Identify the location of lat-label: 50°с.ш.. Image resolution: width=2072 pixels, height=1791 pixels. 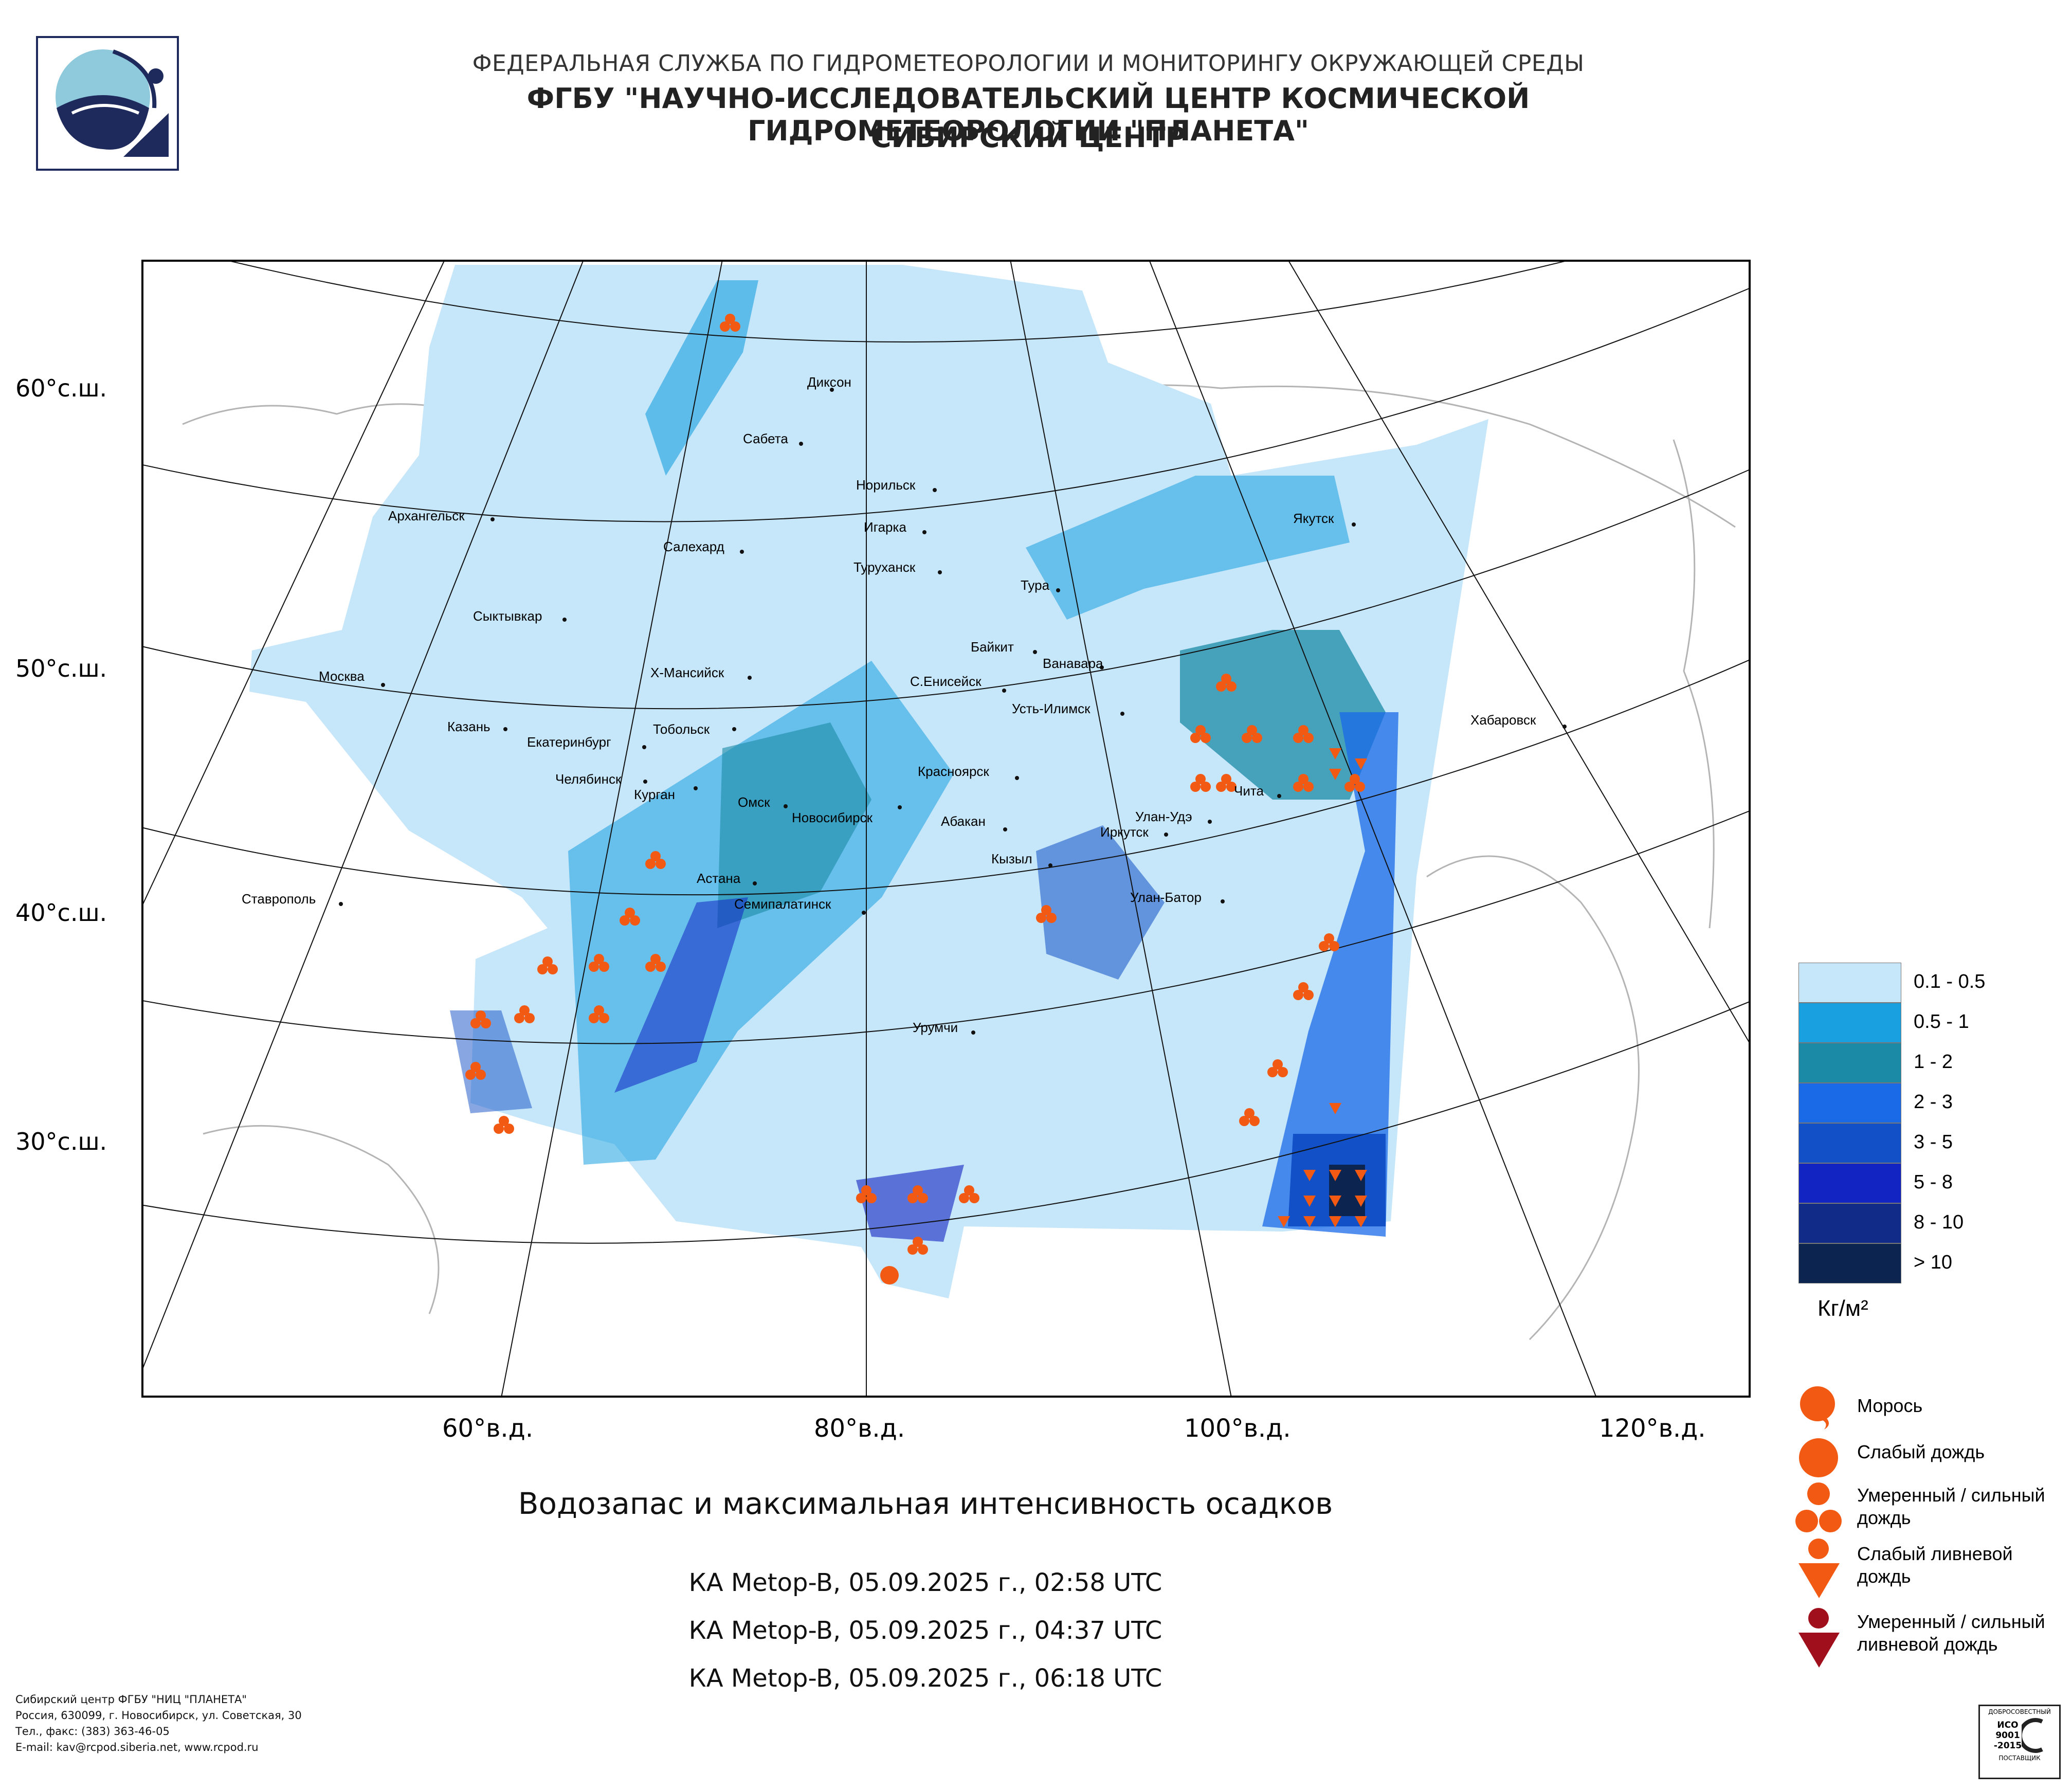
(61, 668).